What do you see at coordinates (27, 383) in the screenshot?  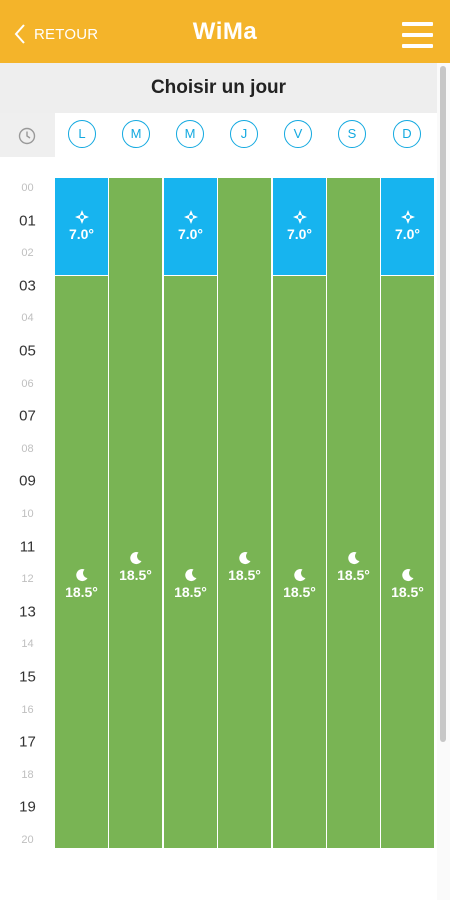 I see `hour-label: 06` at bounding box center [27, 383].